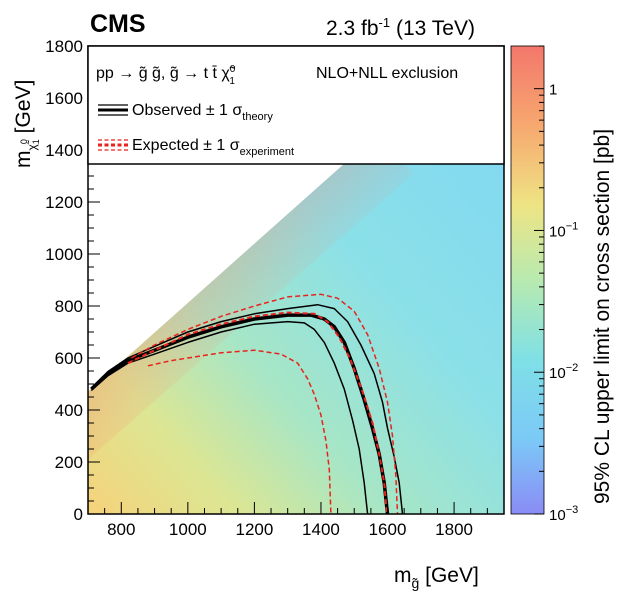 This screenshot has height=598, width=623. What do you see at coordinates (26, 124) in the screenshot?
I see `y-axis-label: mχ̃10 [GeV]` at bounding box center [26, 124].